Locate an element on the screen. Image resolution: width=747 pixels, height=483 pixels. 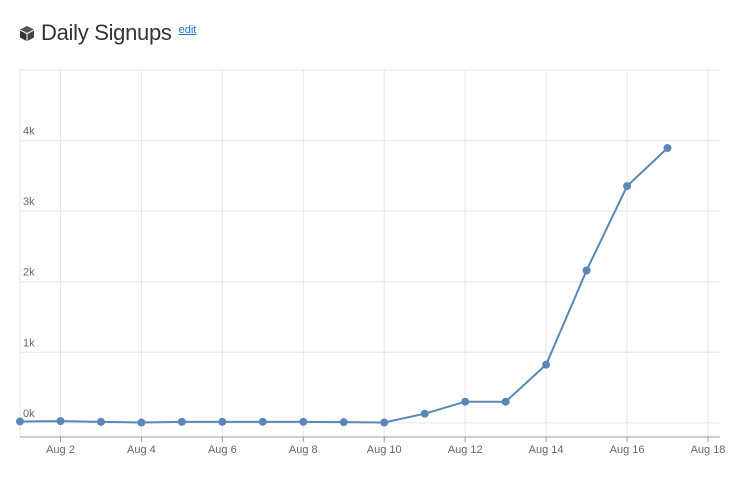
x-tick-label: Aug 12 is located at coordinates (465, 450).